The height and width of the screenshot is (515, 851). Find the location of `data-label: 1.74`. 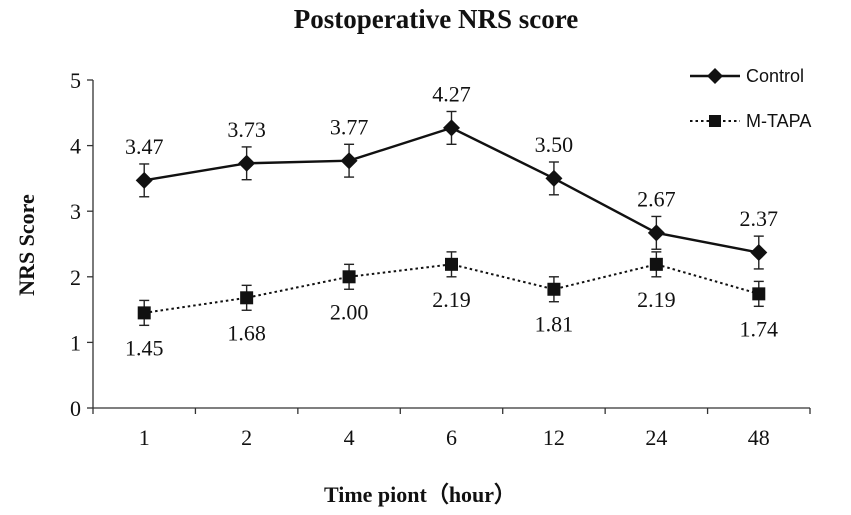

data-label: 1.74 is located at coordinates (759, 328).